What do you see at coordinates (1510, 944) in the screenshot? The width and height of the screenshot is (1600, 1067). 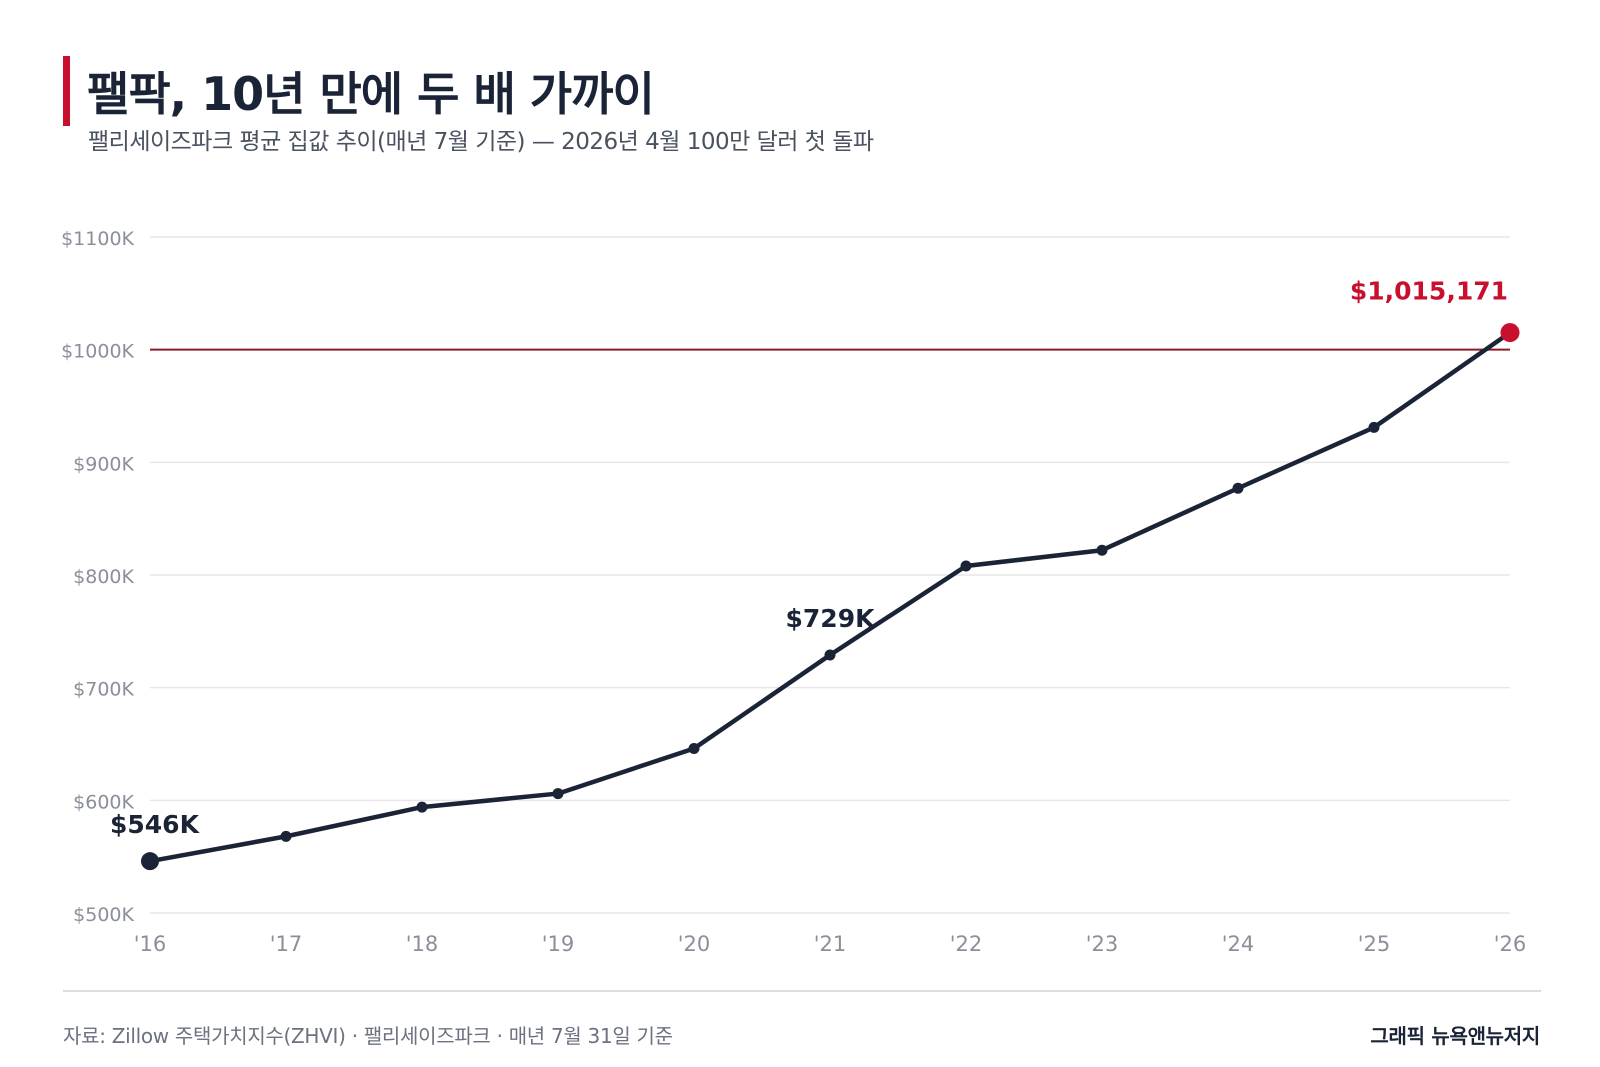 I see `x-tick-label: '26` at bounding box center [1510, 944].